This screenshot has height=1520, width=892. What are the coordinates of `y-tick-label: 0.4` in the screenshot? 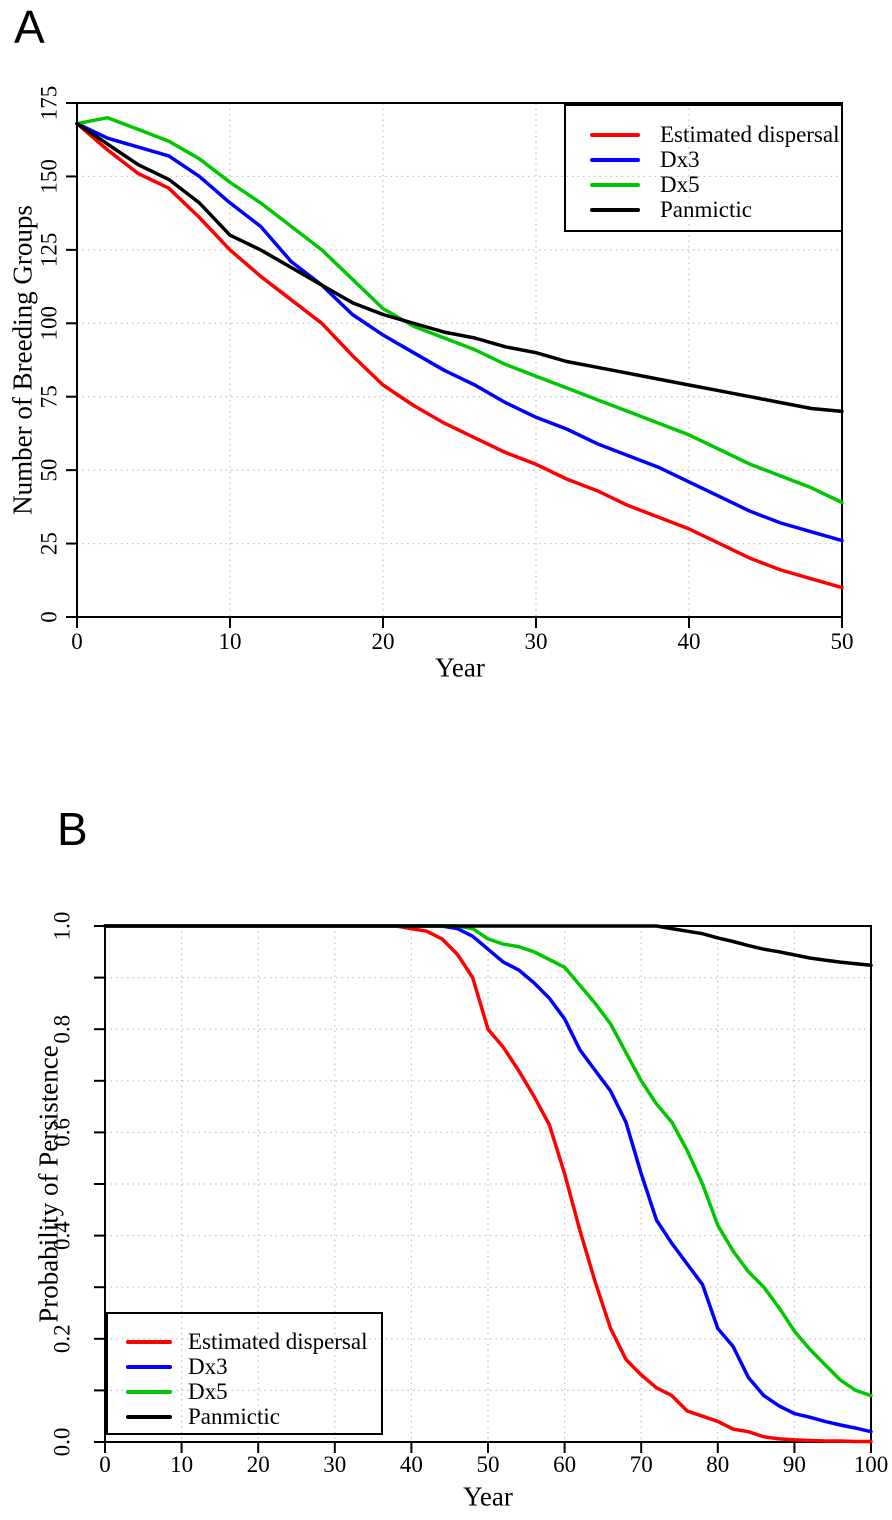 It's located at (61, 1235).